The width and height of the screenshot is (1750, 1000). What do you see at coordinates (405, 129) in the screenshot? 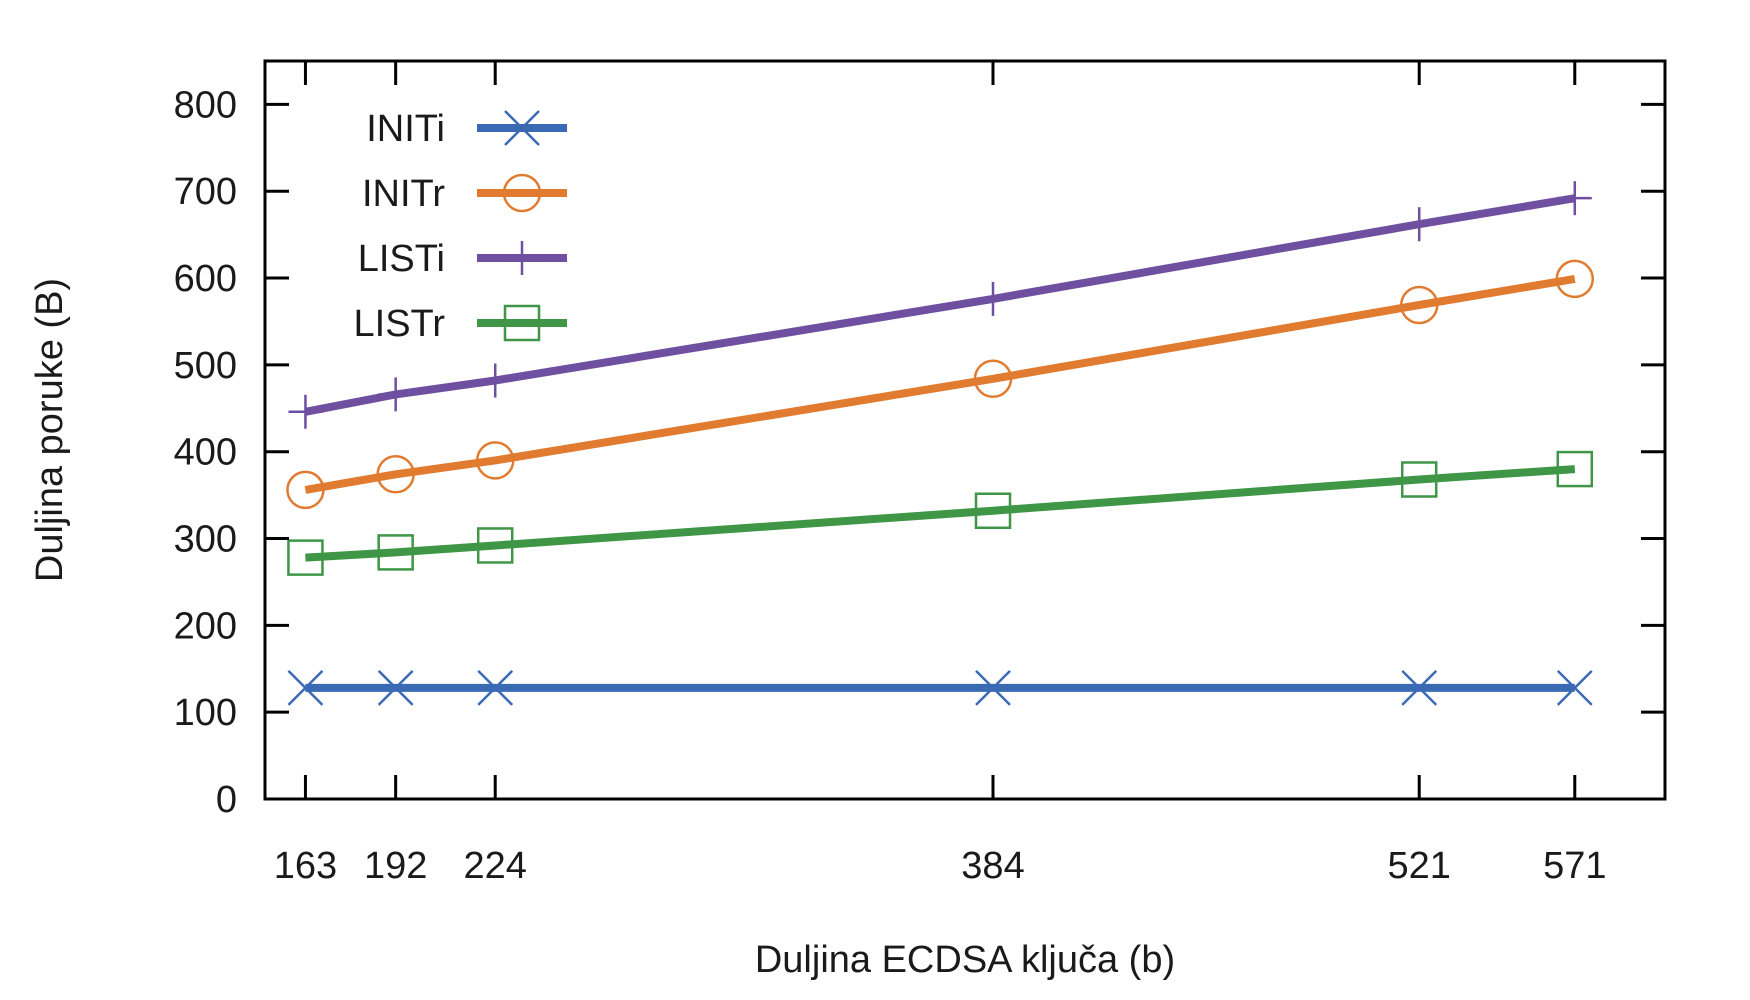
I see `legend-label: INITi` at bounding box center [405, 129].